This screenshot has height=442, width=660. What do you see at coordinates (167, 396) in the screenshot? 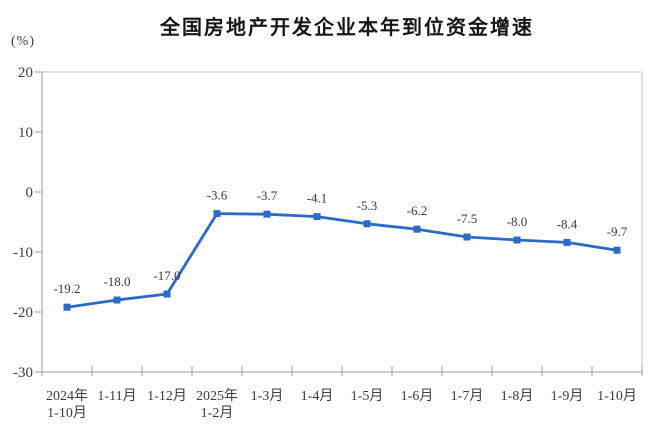
I see `x-axis-tick-label: 1-12月` at bounding box center [167, 396].